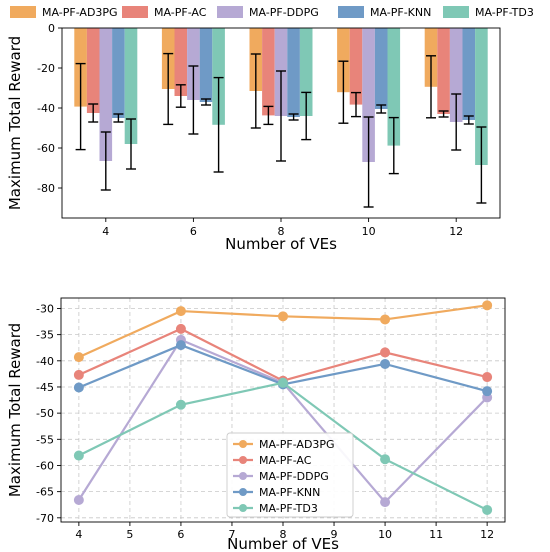 This screenshot has height=552, width=550. Describe the element at coordinates (231, 534) in the screenshot. I see `x-tick-label: 7` at that location.